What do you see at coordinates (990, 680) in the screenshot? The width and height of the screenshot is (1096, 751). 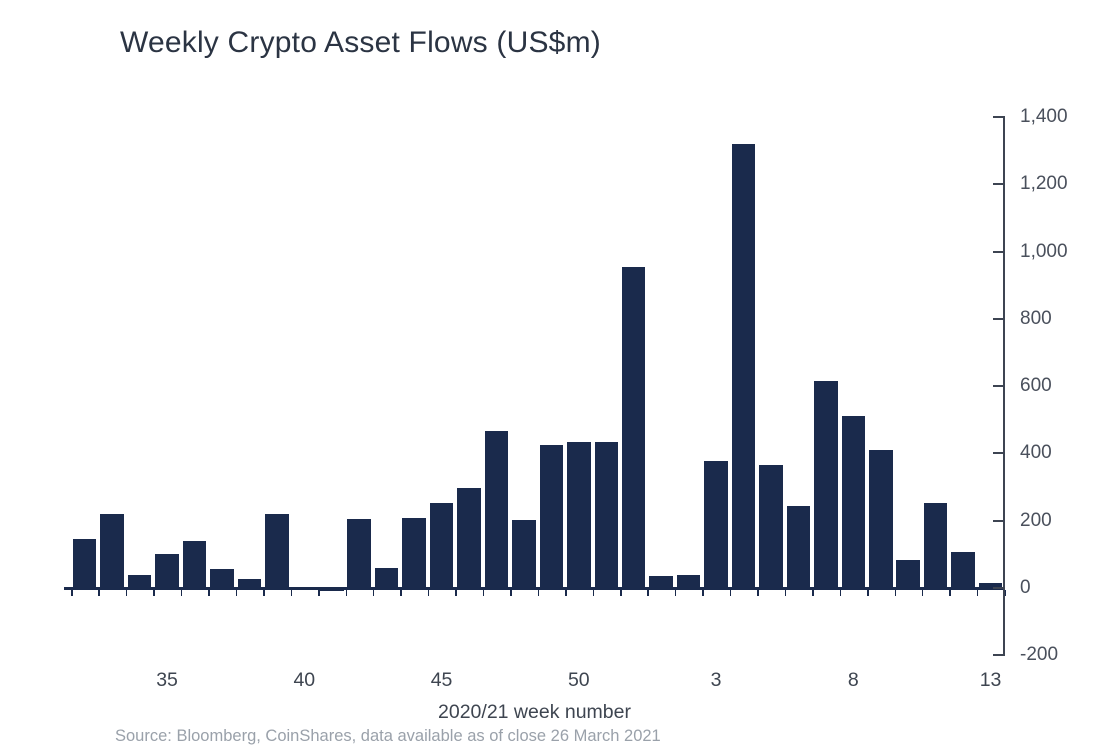 I see `x-axis-tick-label: 13` at bounding box center [990, 680].